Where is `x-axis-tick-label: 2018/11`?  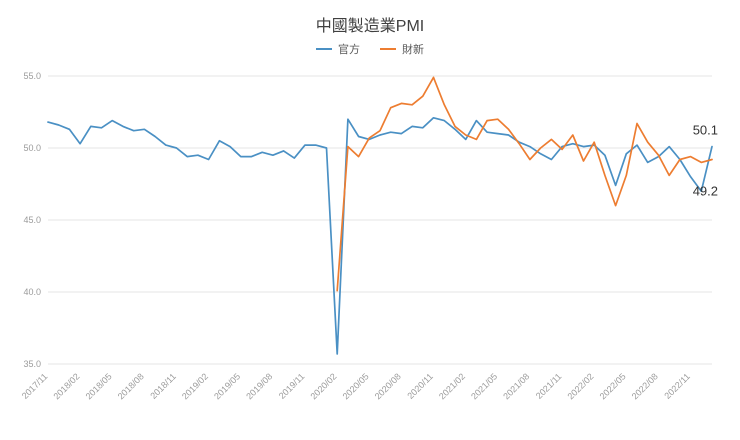 x-axis-tick-label: 2018/11 is located at coordinates (163, 386).